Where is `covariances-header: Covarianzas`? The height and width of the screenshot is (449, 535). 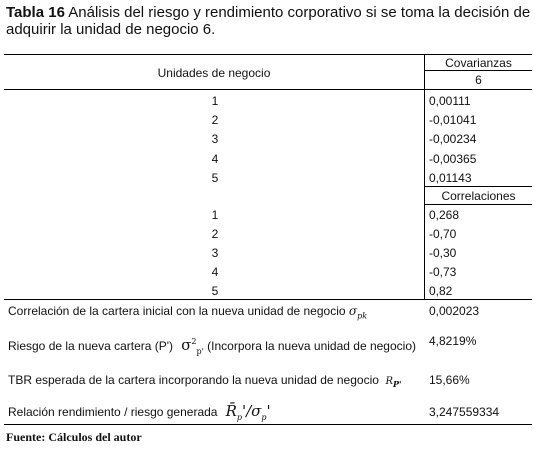 covariances-header: Covarianzas is located at coordinates (478, 63).